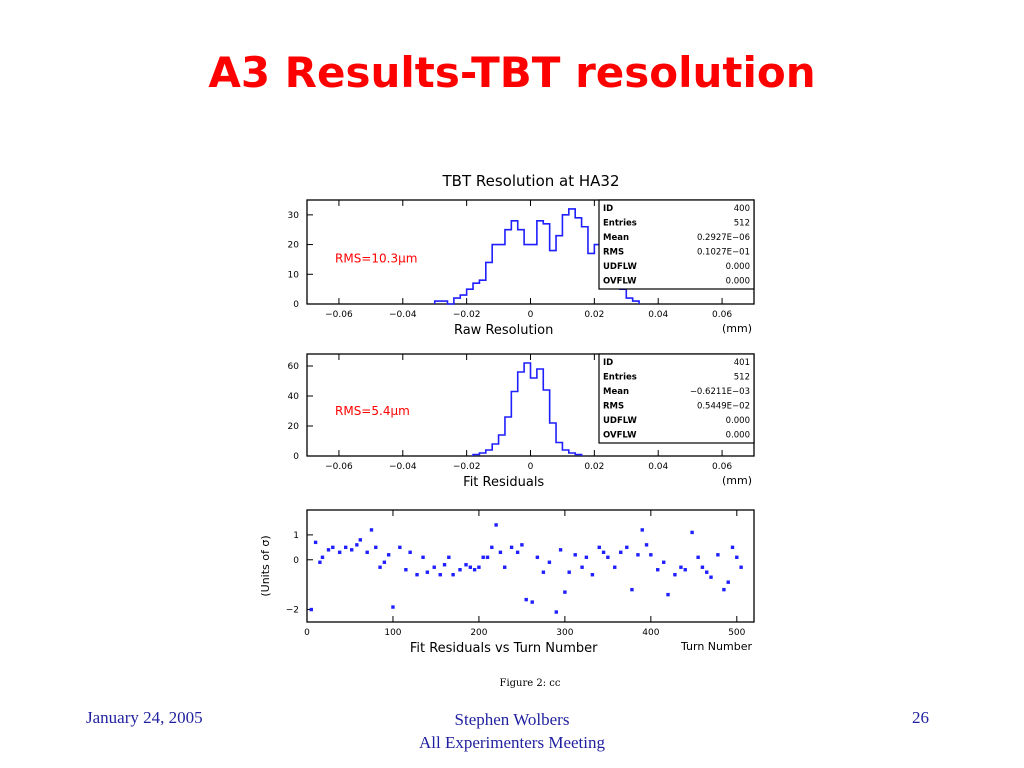 The height and width of the screenshot is (768, 1024). I want to click on y-tick-label: 20, so click(294, 246).